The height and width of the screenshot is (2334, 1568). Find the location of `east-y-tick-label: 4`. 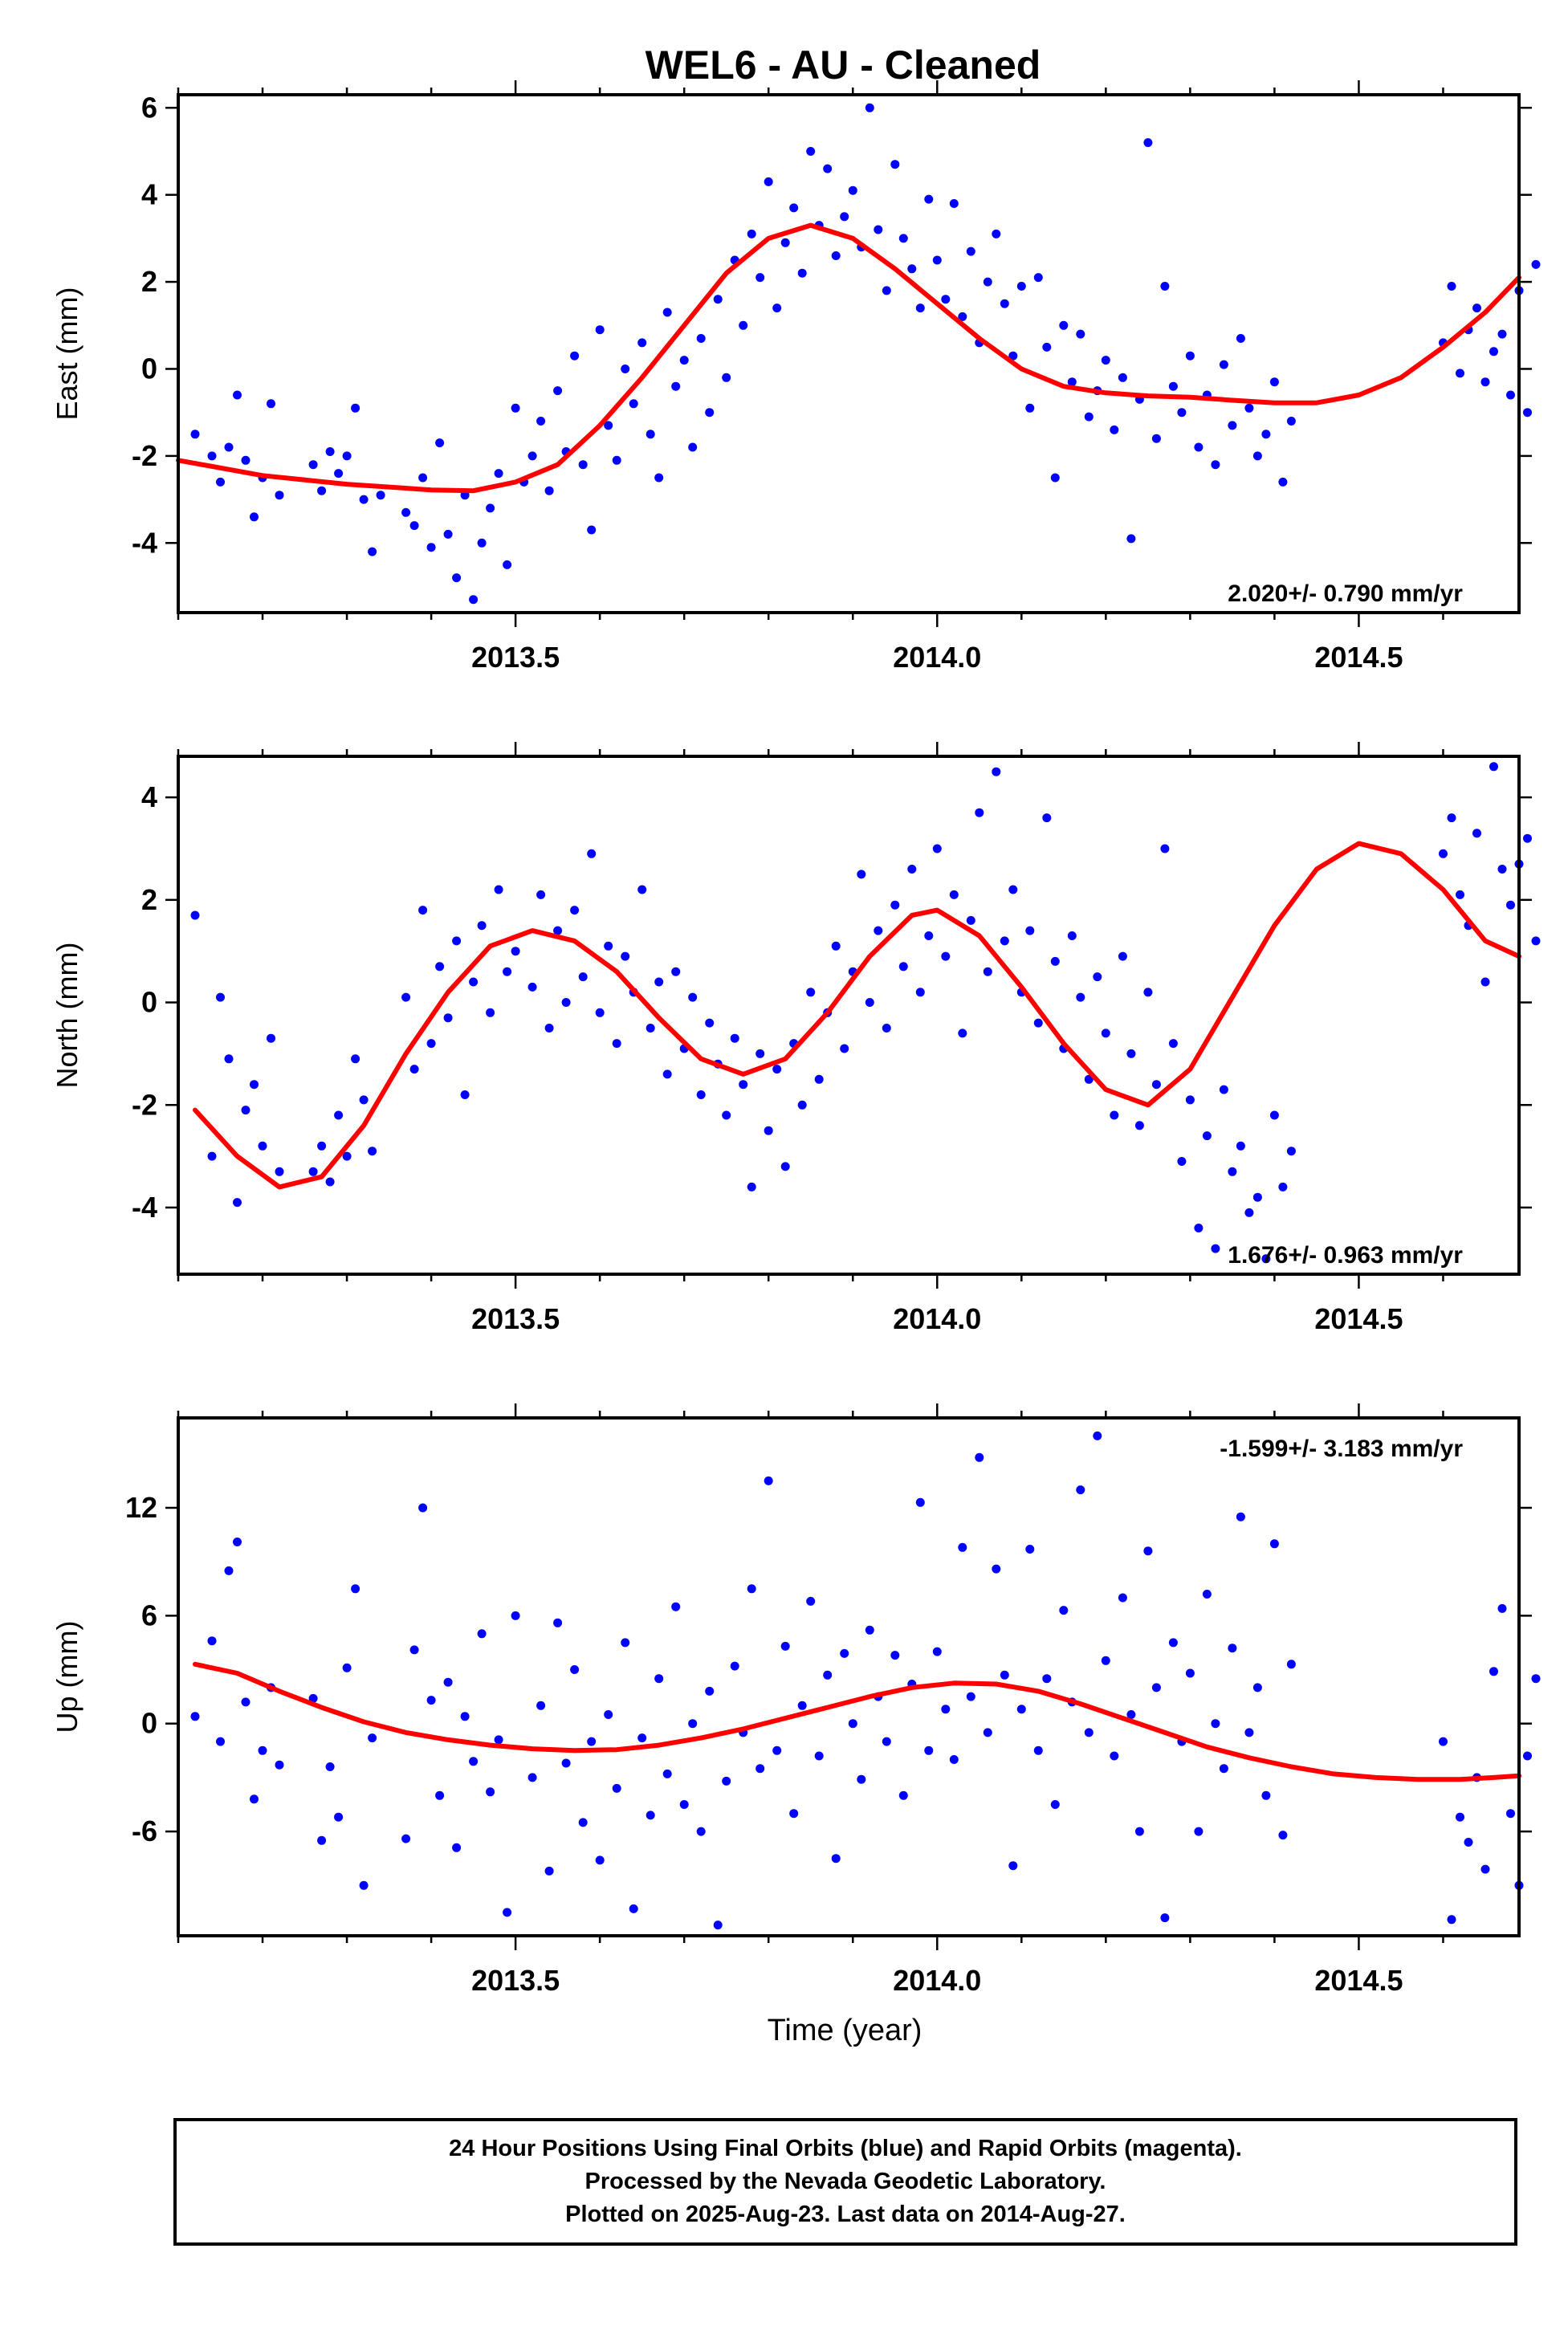

east-y-tick-label: 4 is located at coordinates (149, 194).